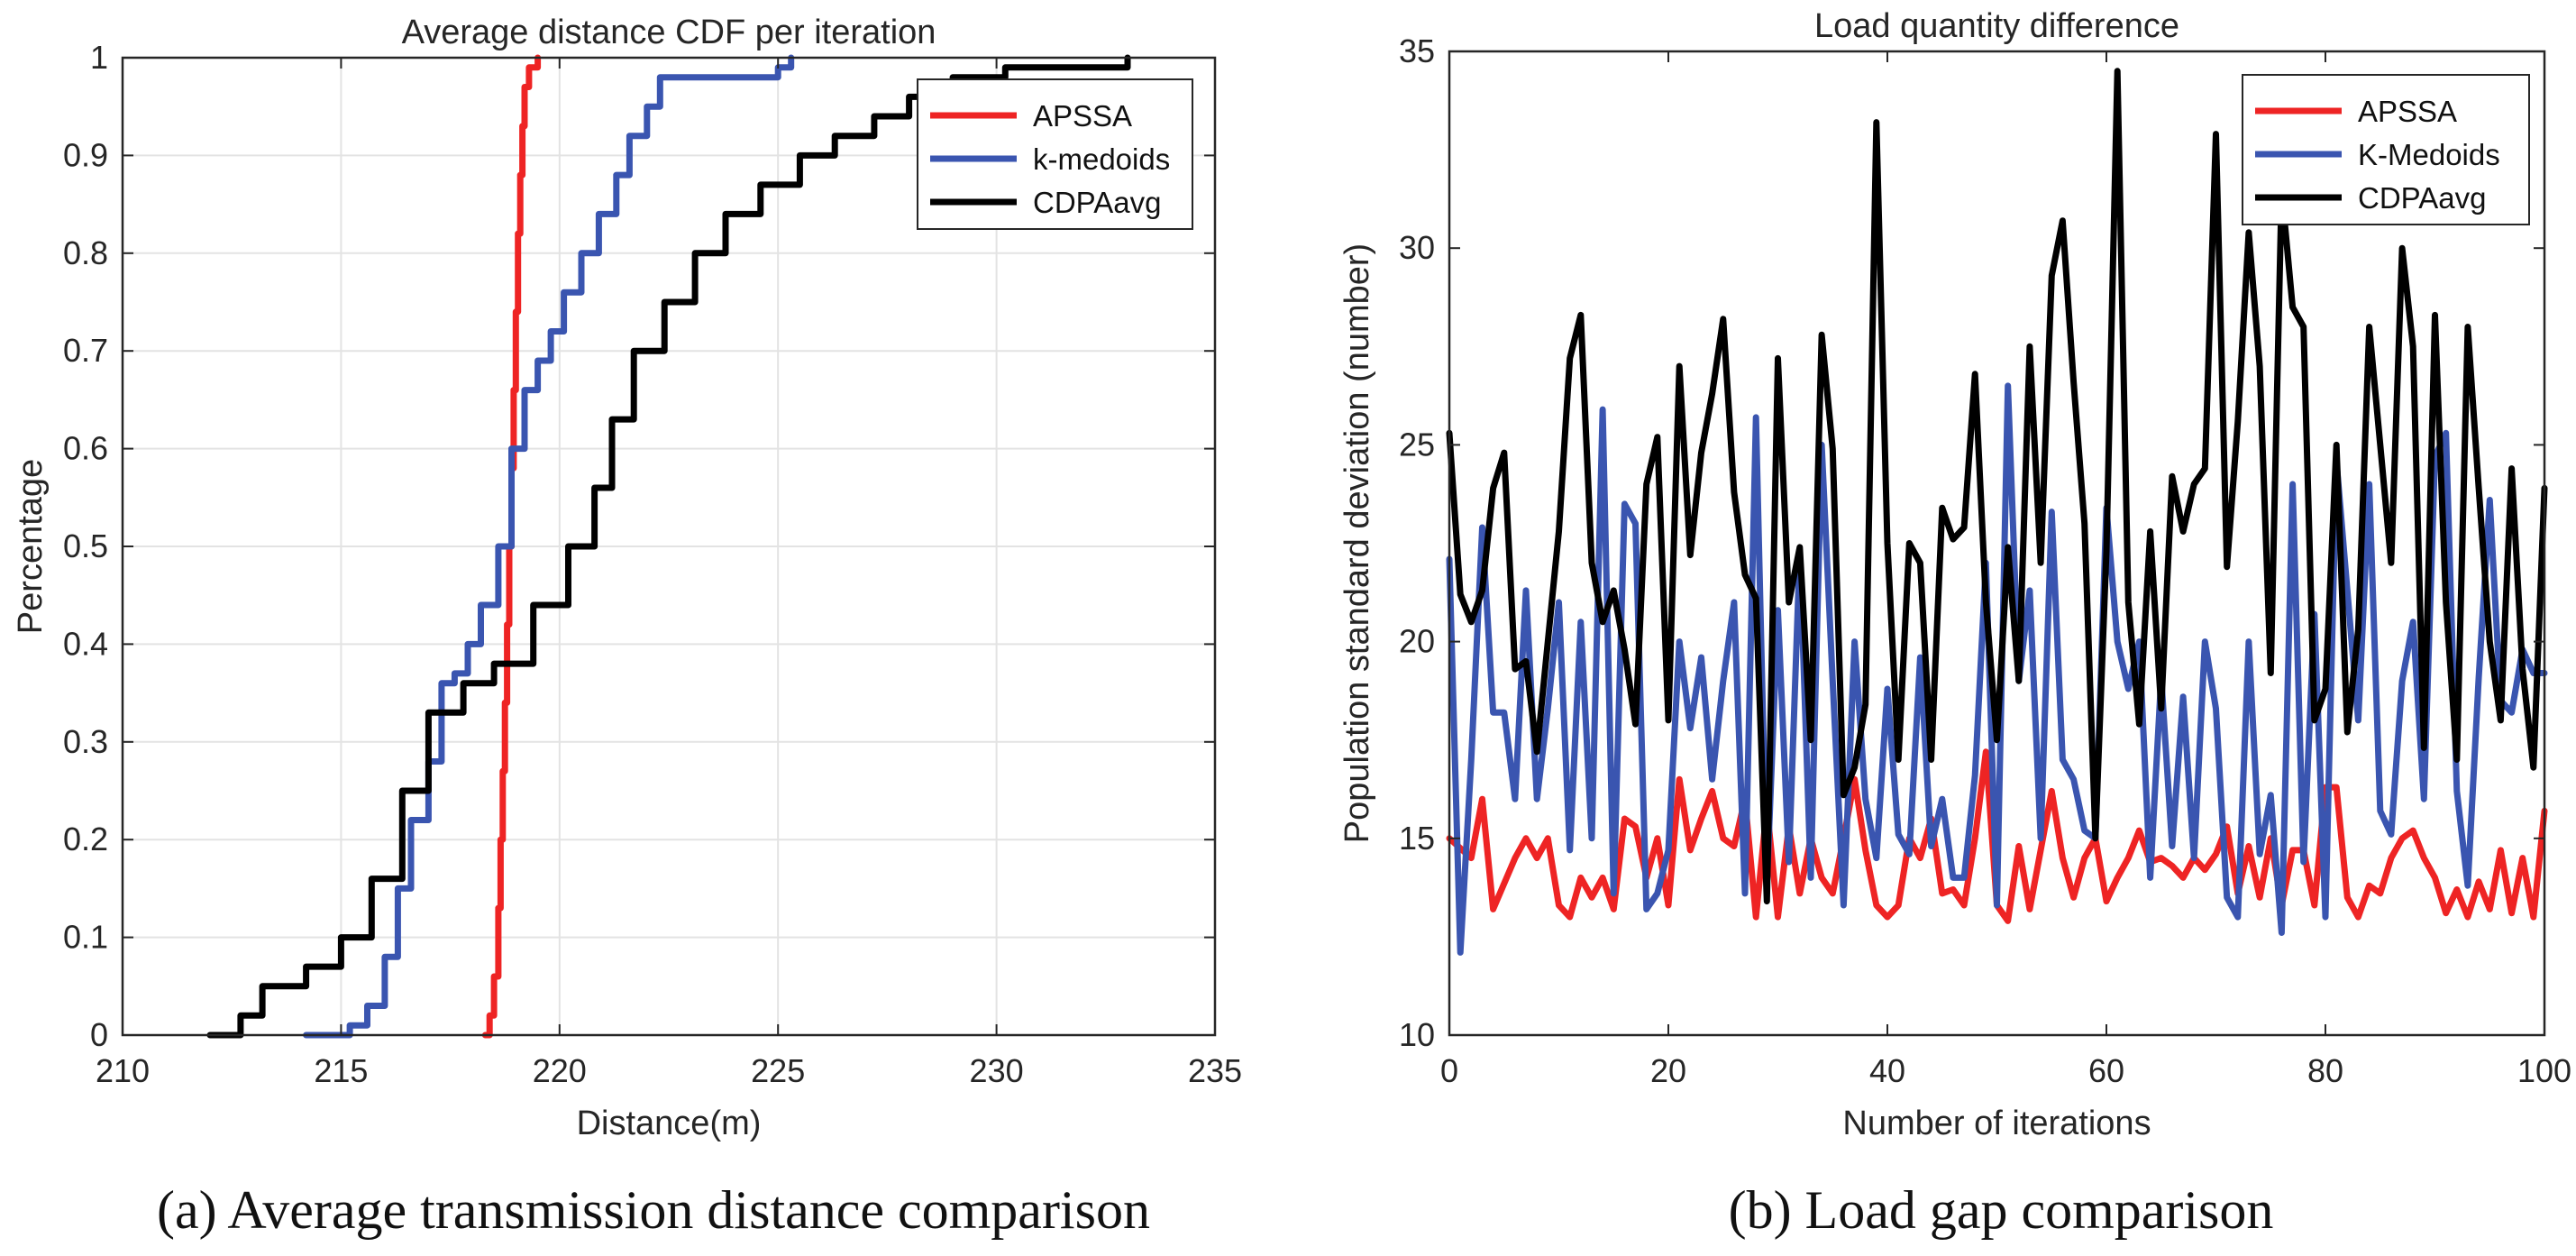  Describe the element at coordinates (1417, 838) in the screenshot. I see `y-tick-label: 15` at that location.